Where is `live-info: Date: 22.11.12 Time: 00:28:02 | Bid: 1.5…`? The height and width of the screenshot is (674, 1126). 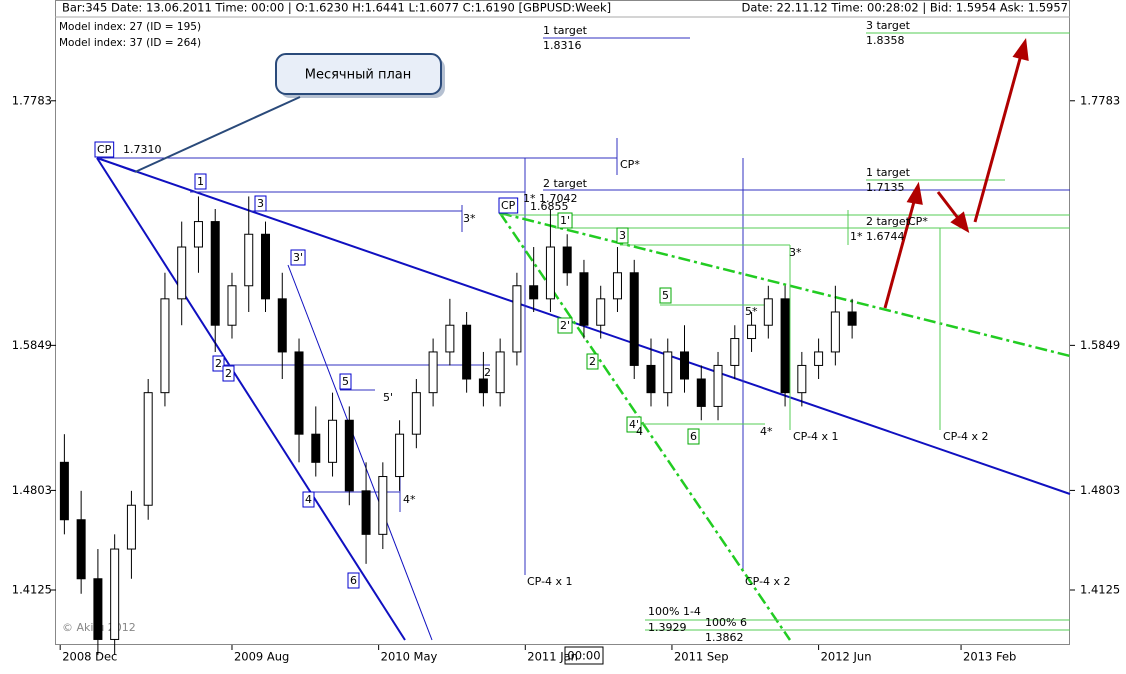 live-info: Date: 22.11.12 Time: 00:28:02 | Bid: 1.5… is located at coordinates (905, 8).